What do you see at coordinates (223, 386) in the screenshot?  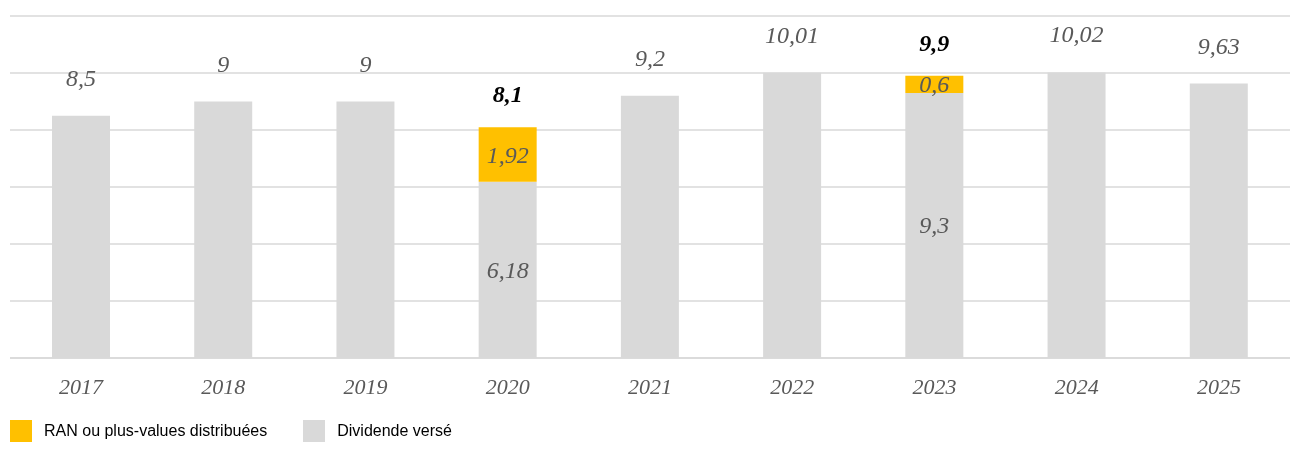 I see `x-tick-label: 2018` at bounding box center [223, 386].